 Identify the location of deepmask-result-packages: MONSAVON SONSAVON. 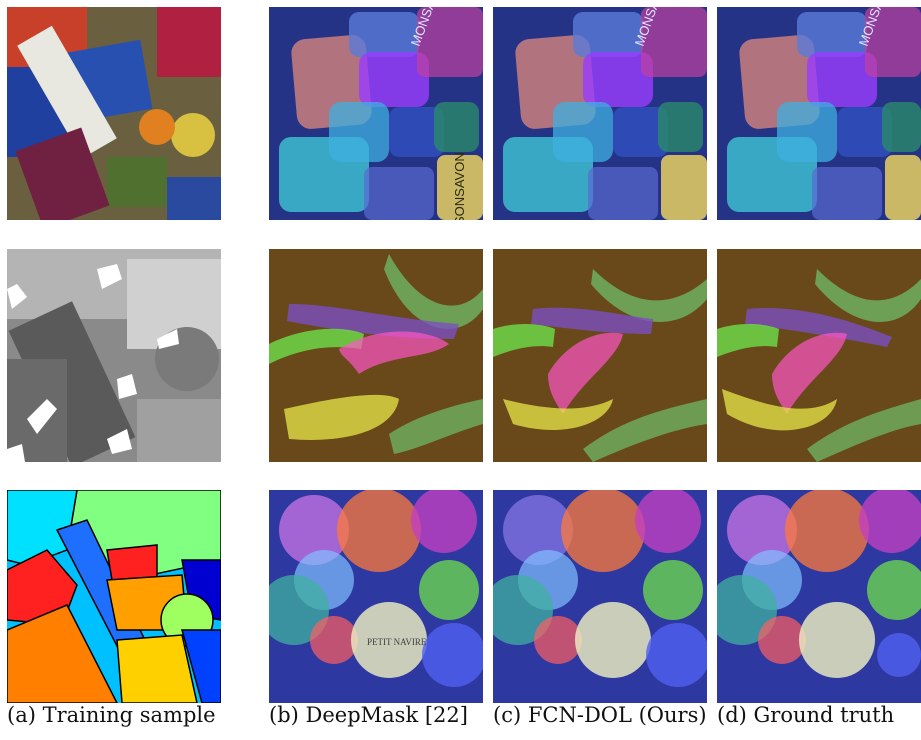
(376, 113).